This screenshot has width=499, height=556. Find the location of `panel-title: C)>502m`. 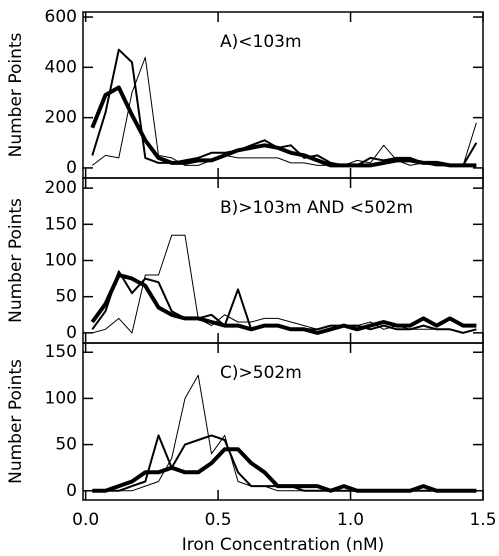

panel-title: C)>502m is located at coordinates (261, 373).